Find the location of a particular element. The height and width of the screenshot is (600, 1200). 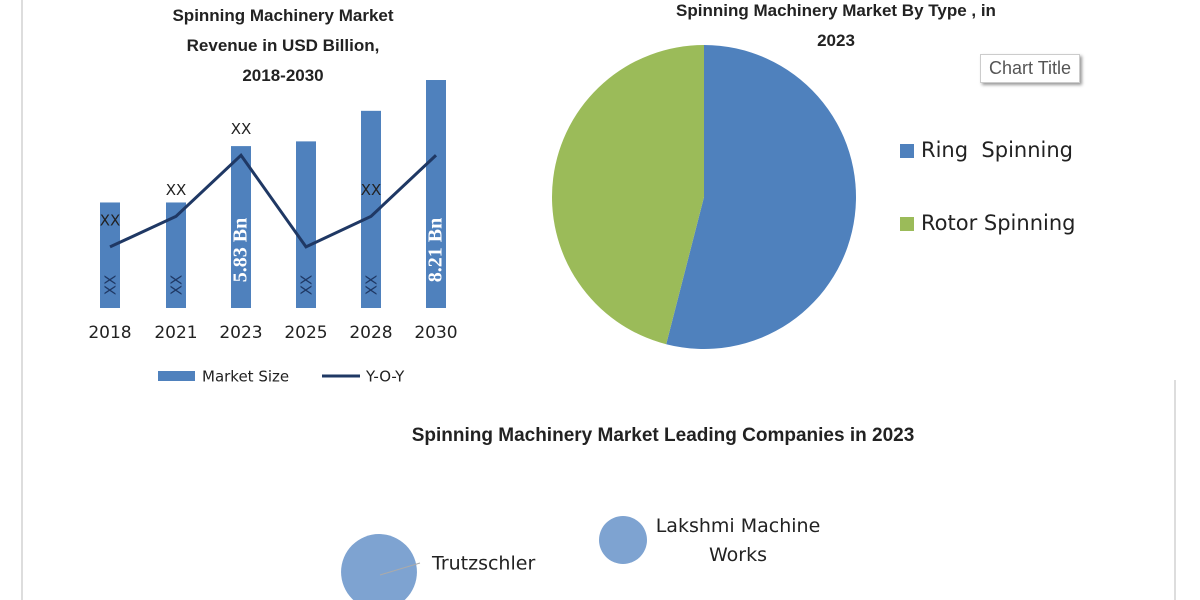

legend-label: Market Size is located at coordinates (245, 377).